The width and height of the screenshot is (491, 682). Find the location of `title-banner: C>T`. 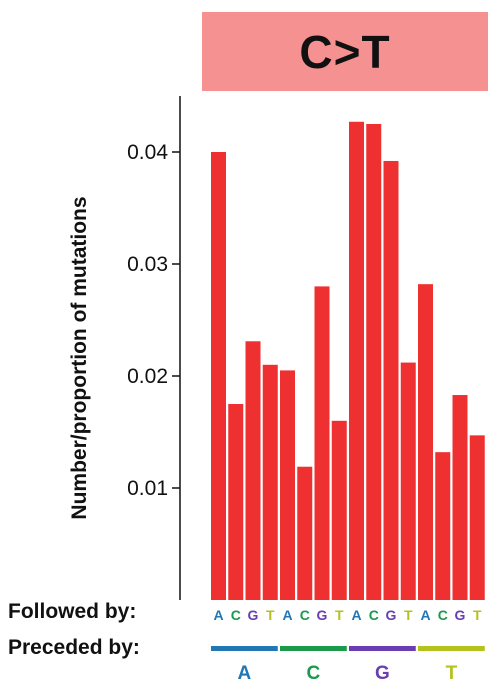

title-banner: C>T is located at coordinates (345, 51).